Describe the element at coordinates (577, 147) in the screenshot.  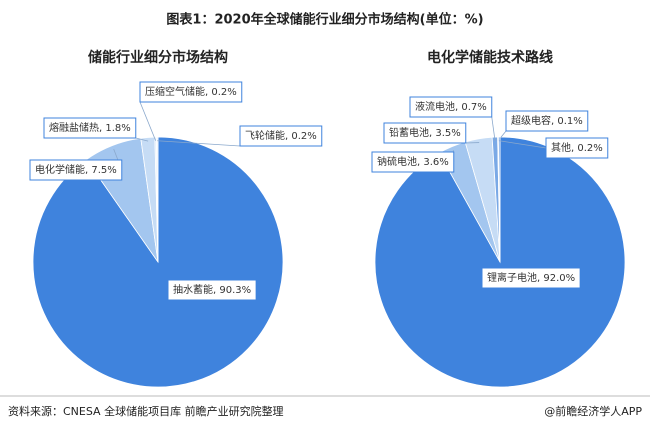
I see `data-label: 其他, 0.2%` at that location.